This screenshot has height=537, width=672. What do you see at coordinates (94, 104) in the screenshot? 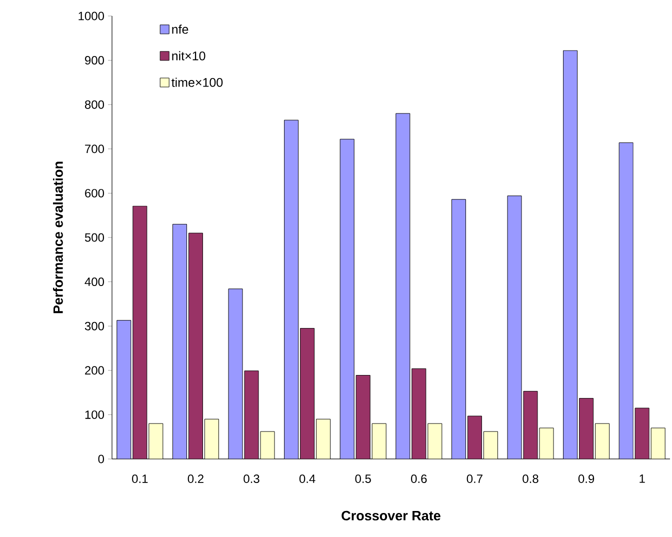
I see `y-tick-label: 800` at bounding box center [94, 104].